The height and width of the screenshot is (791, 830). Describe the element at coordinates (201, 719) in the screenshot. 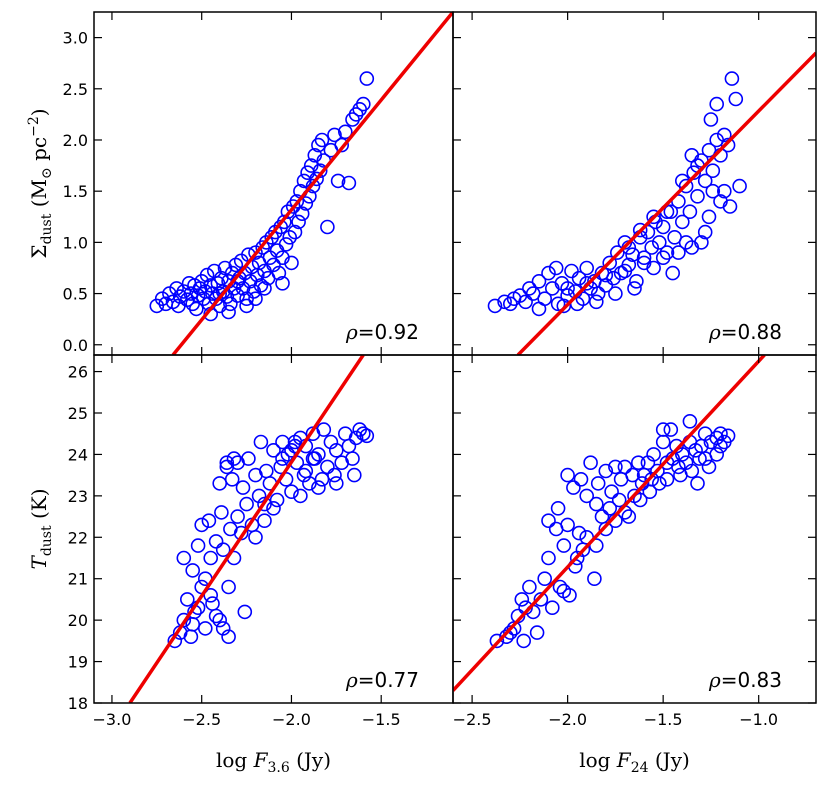

I see `x-tick-label: −2.5` at that location.